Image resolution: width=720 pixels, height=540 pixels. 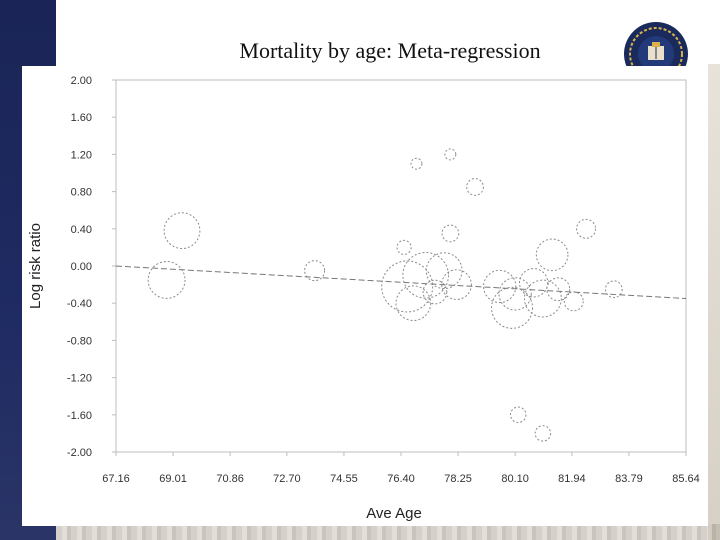 What do you see at coordinates (81, 155) in the screenshot?
I see `y-tick-label: 1.20` at bounding box center [81, 155].